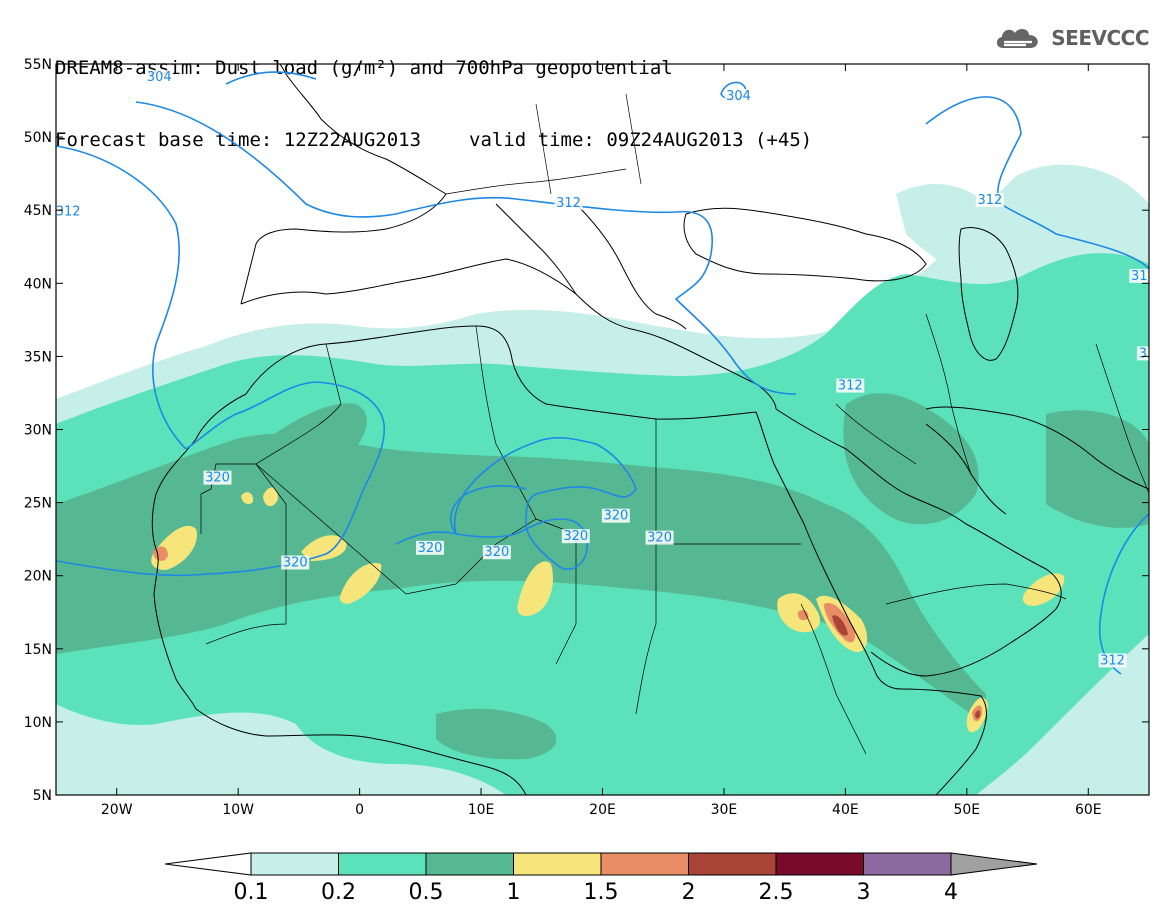 The height and width of the screenshot is (909, 1165). I want to click on legend-label: 0.5, so click(426, 892).